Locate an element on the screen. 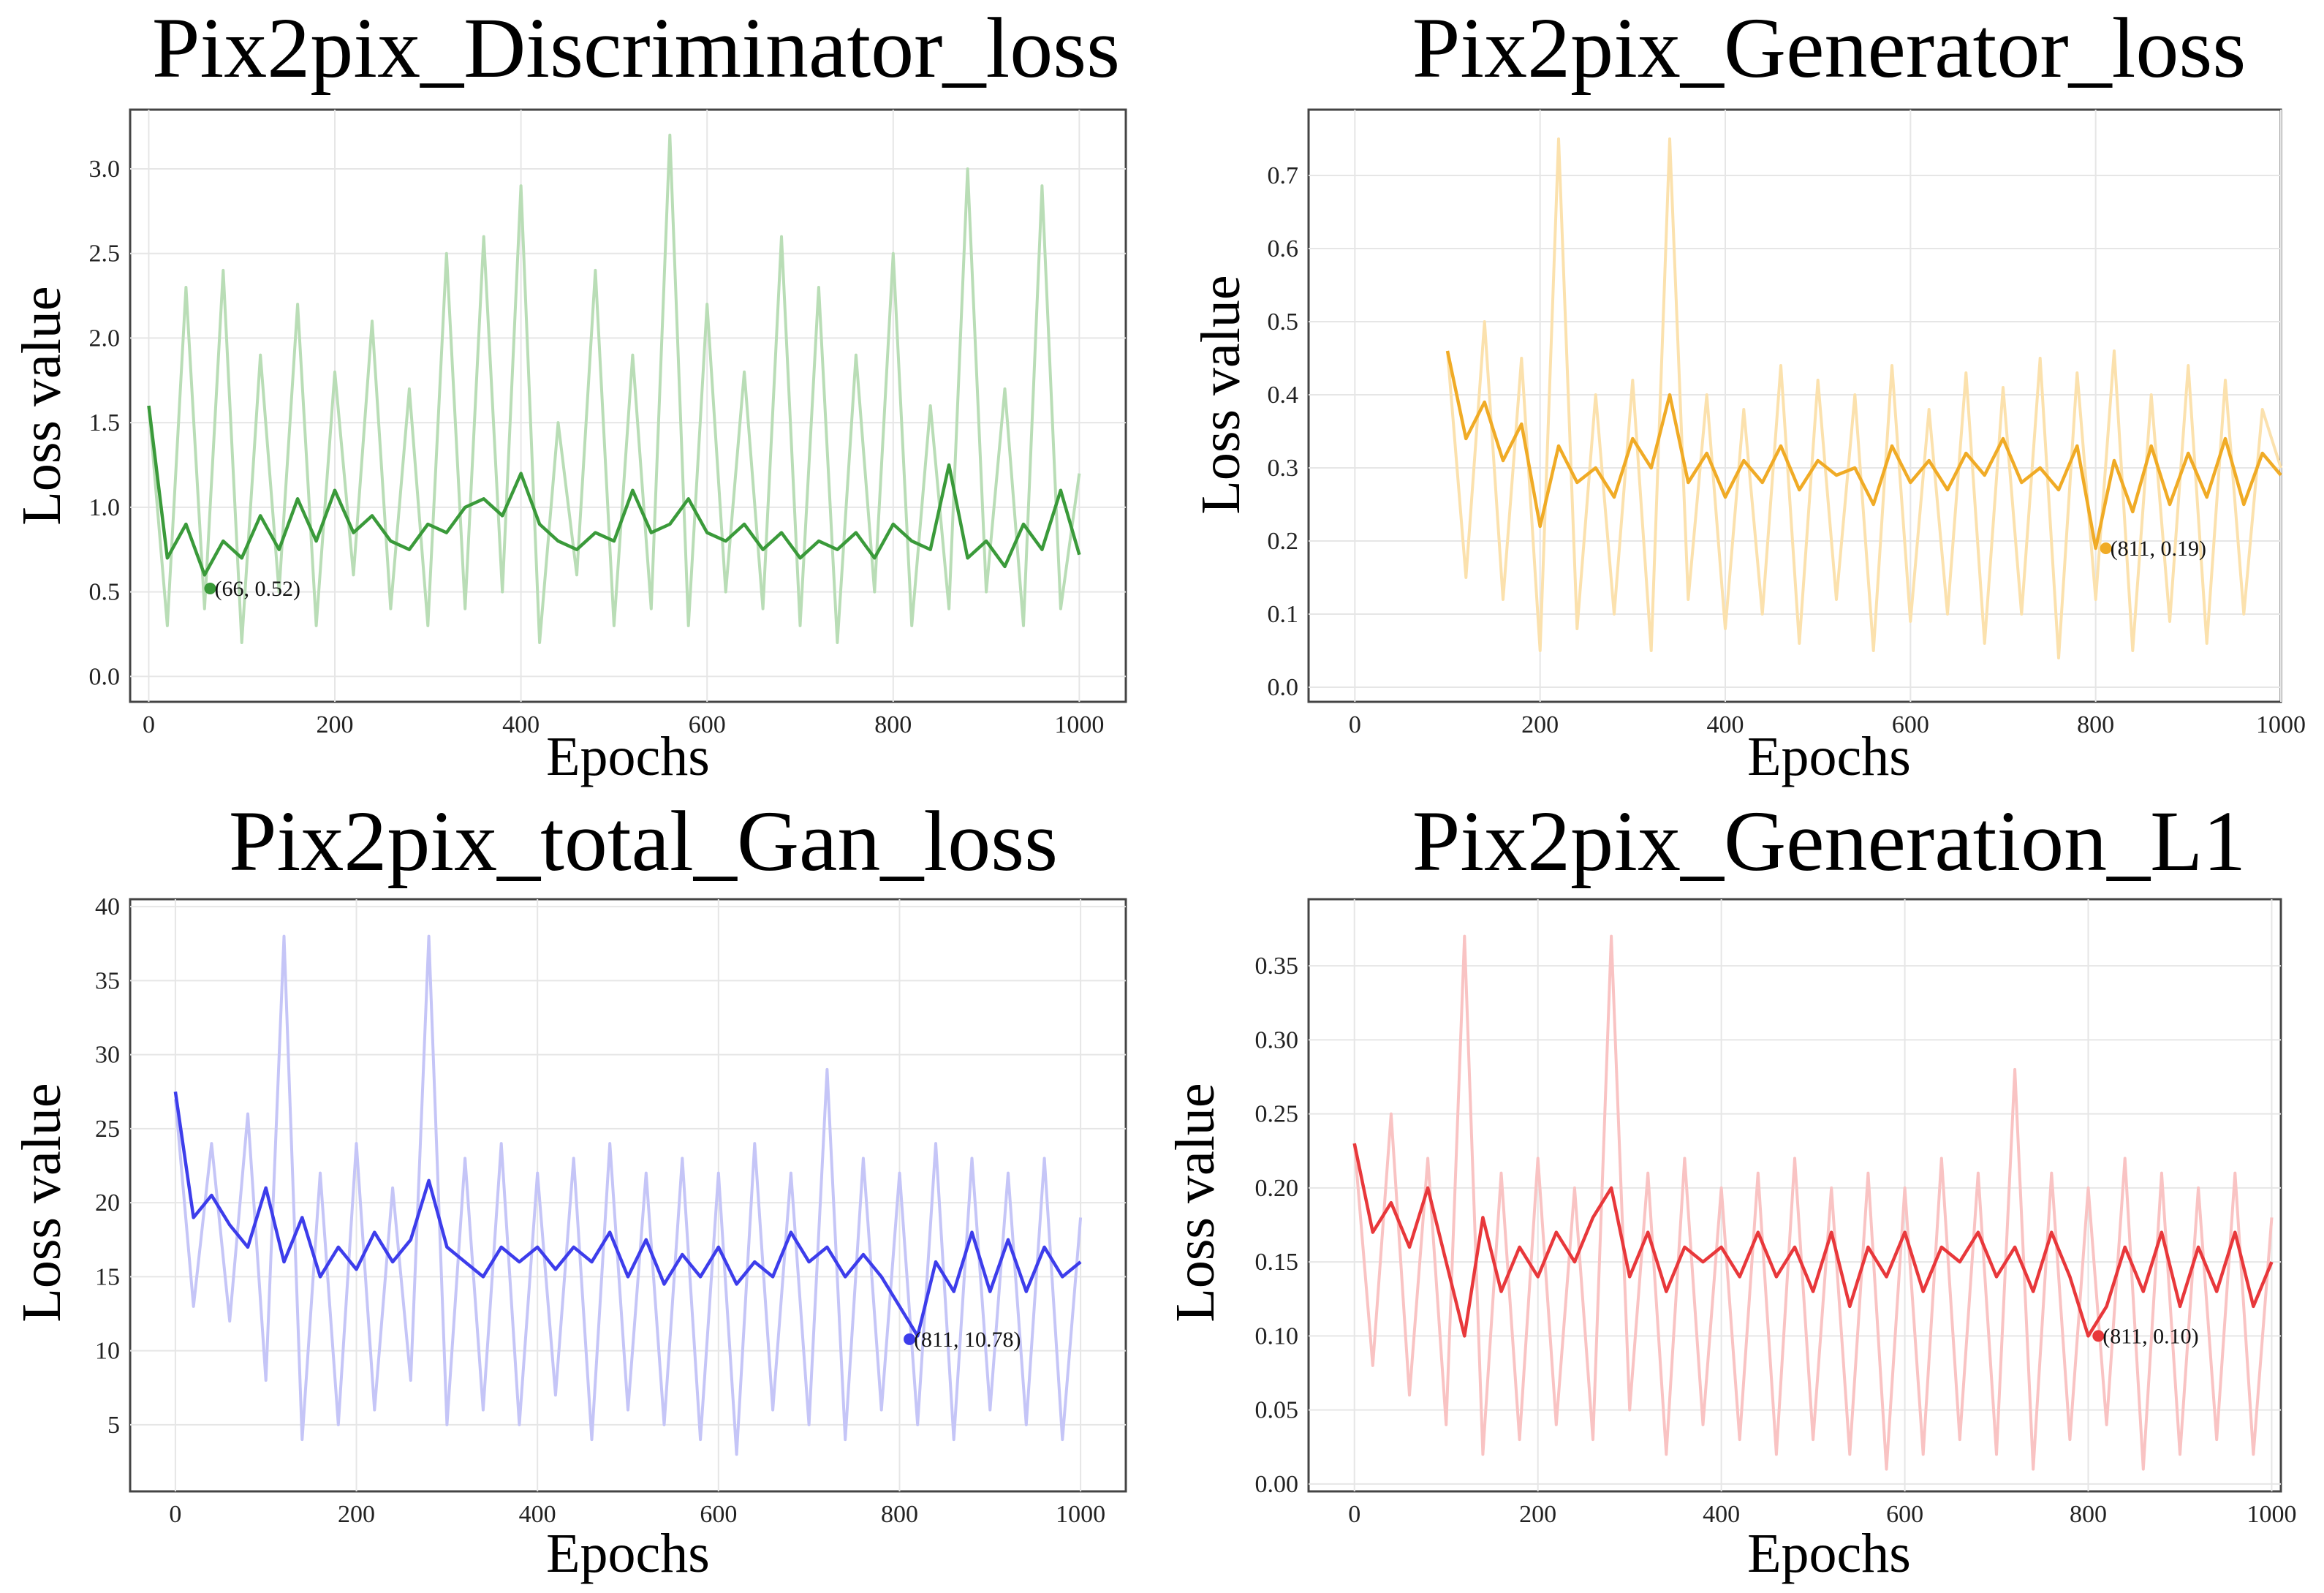 The image size is (2324, 1593). chart-title: Pix2pix_Discriminator_loss is located at coordinates (636, 48).